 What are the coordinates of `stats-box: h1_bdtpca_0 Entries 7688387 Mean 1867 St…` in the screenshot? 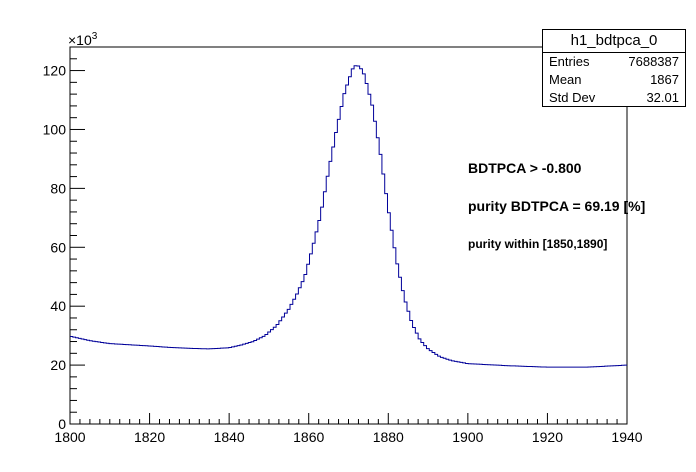 It's located at (614, 68).